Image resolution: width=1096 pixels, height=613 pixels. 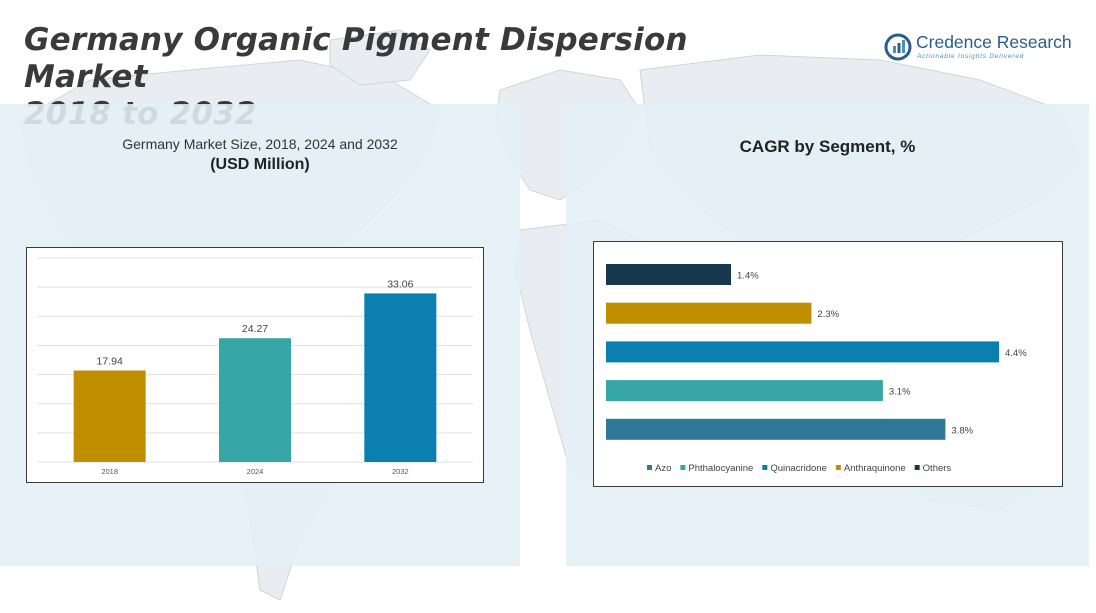 I want to click on legend-label-quinacridone: Quinacridone, so click(x=798, y=468).